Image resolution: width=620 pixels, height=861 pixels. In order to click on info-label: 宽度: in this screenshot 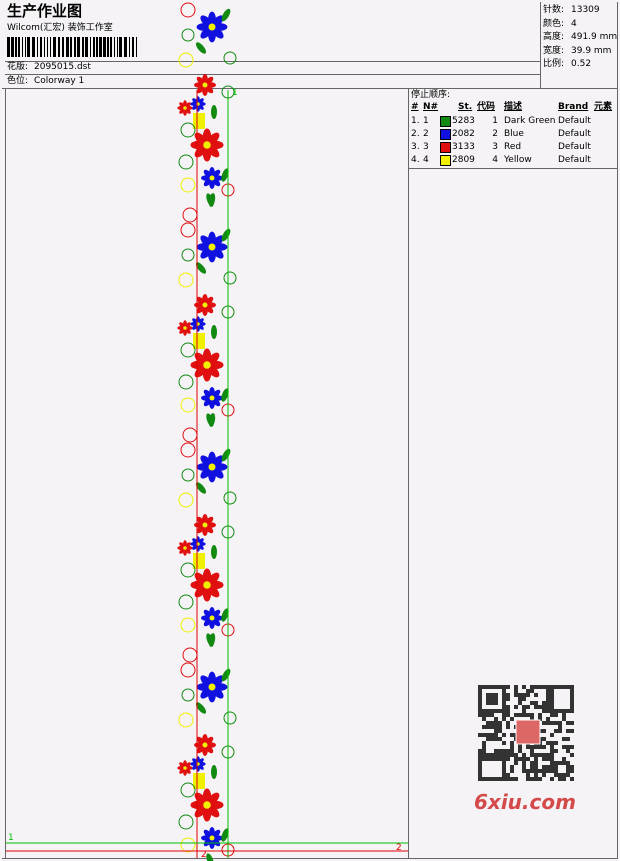, I will do `click(554, 50)`.